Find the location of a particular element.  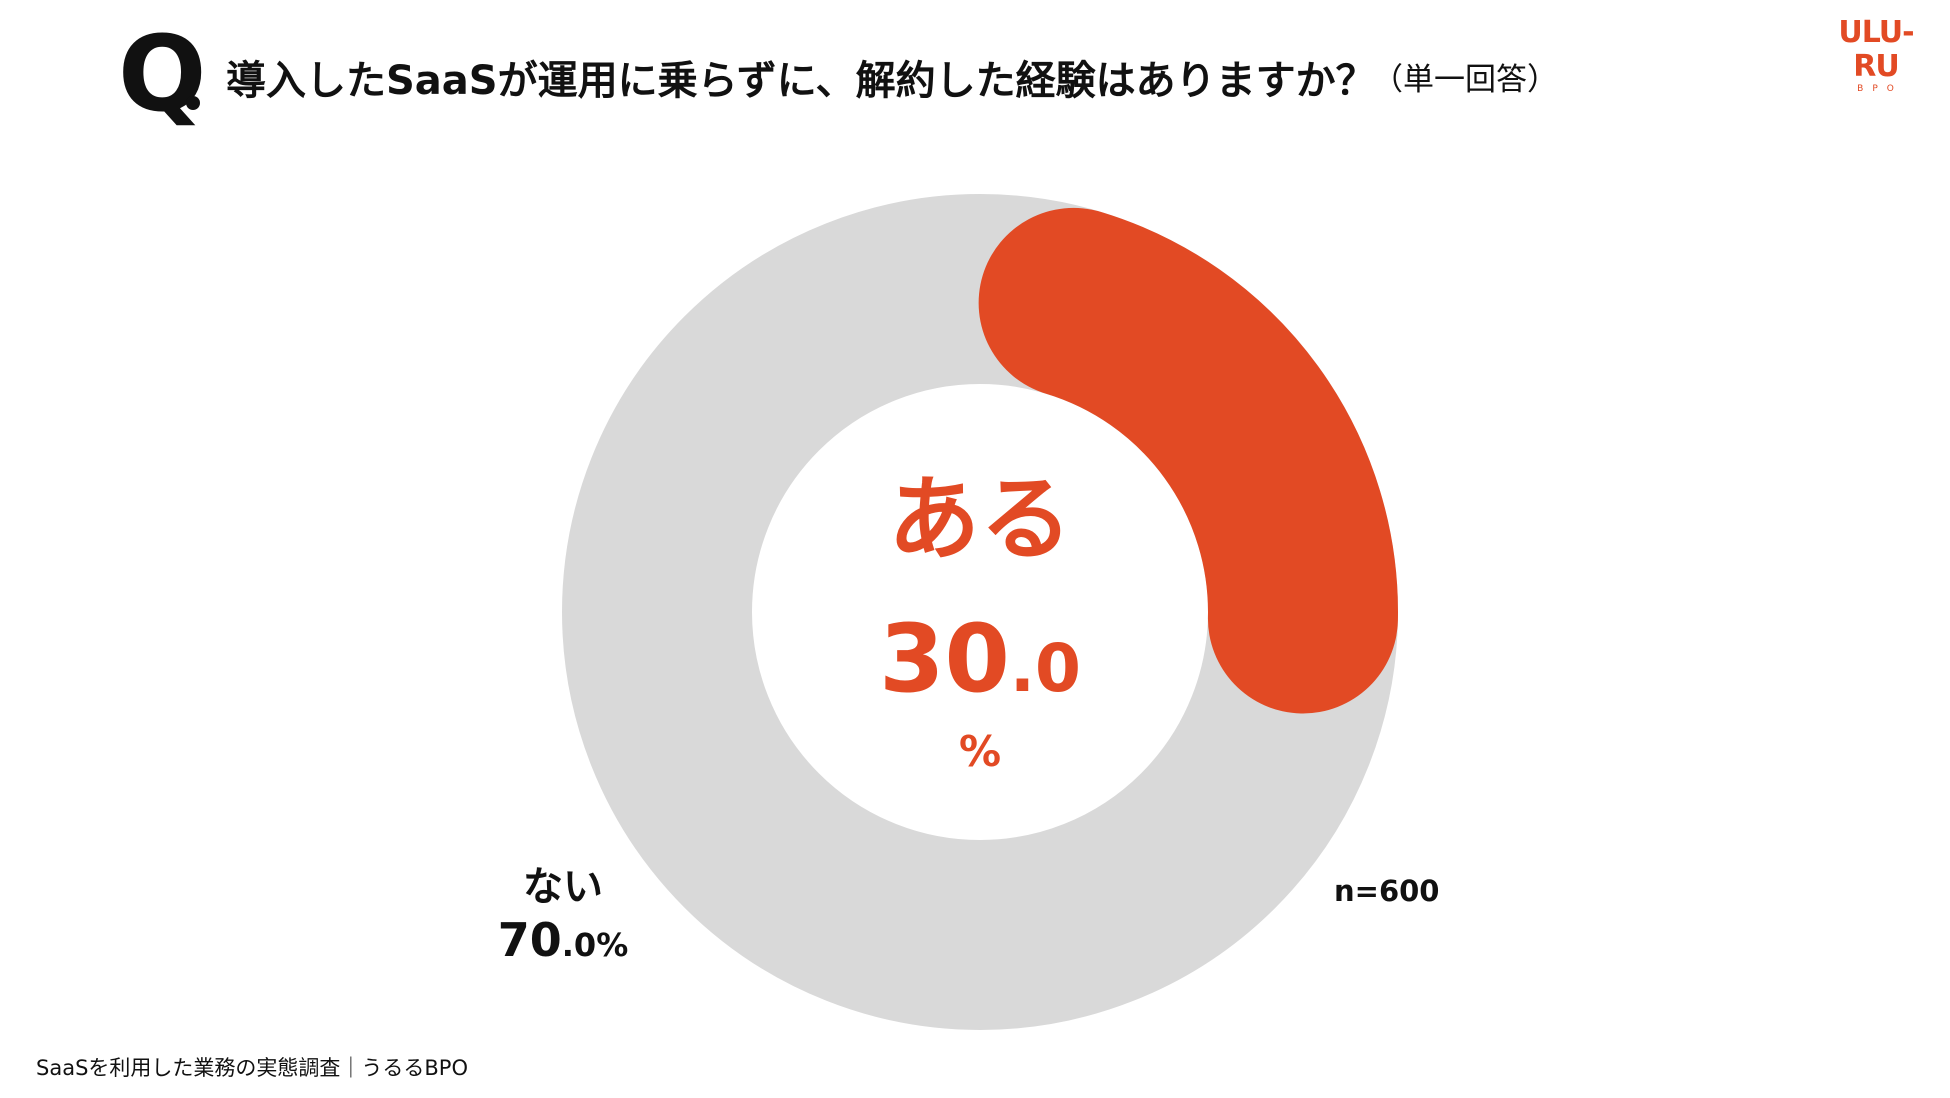

center-value-integer: 30 is located at coordinates (944, 659).